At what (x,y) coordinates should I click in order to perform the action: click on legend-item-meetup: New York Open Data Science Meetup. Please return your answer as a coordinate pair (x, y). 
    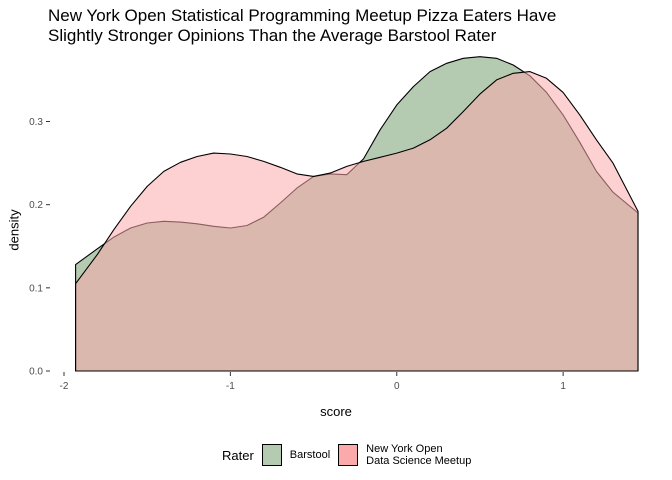
    Looking at the image, I should click on (404, 455).